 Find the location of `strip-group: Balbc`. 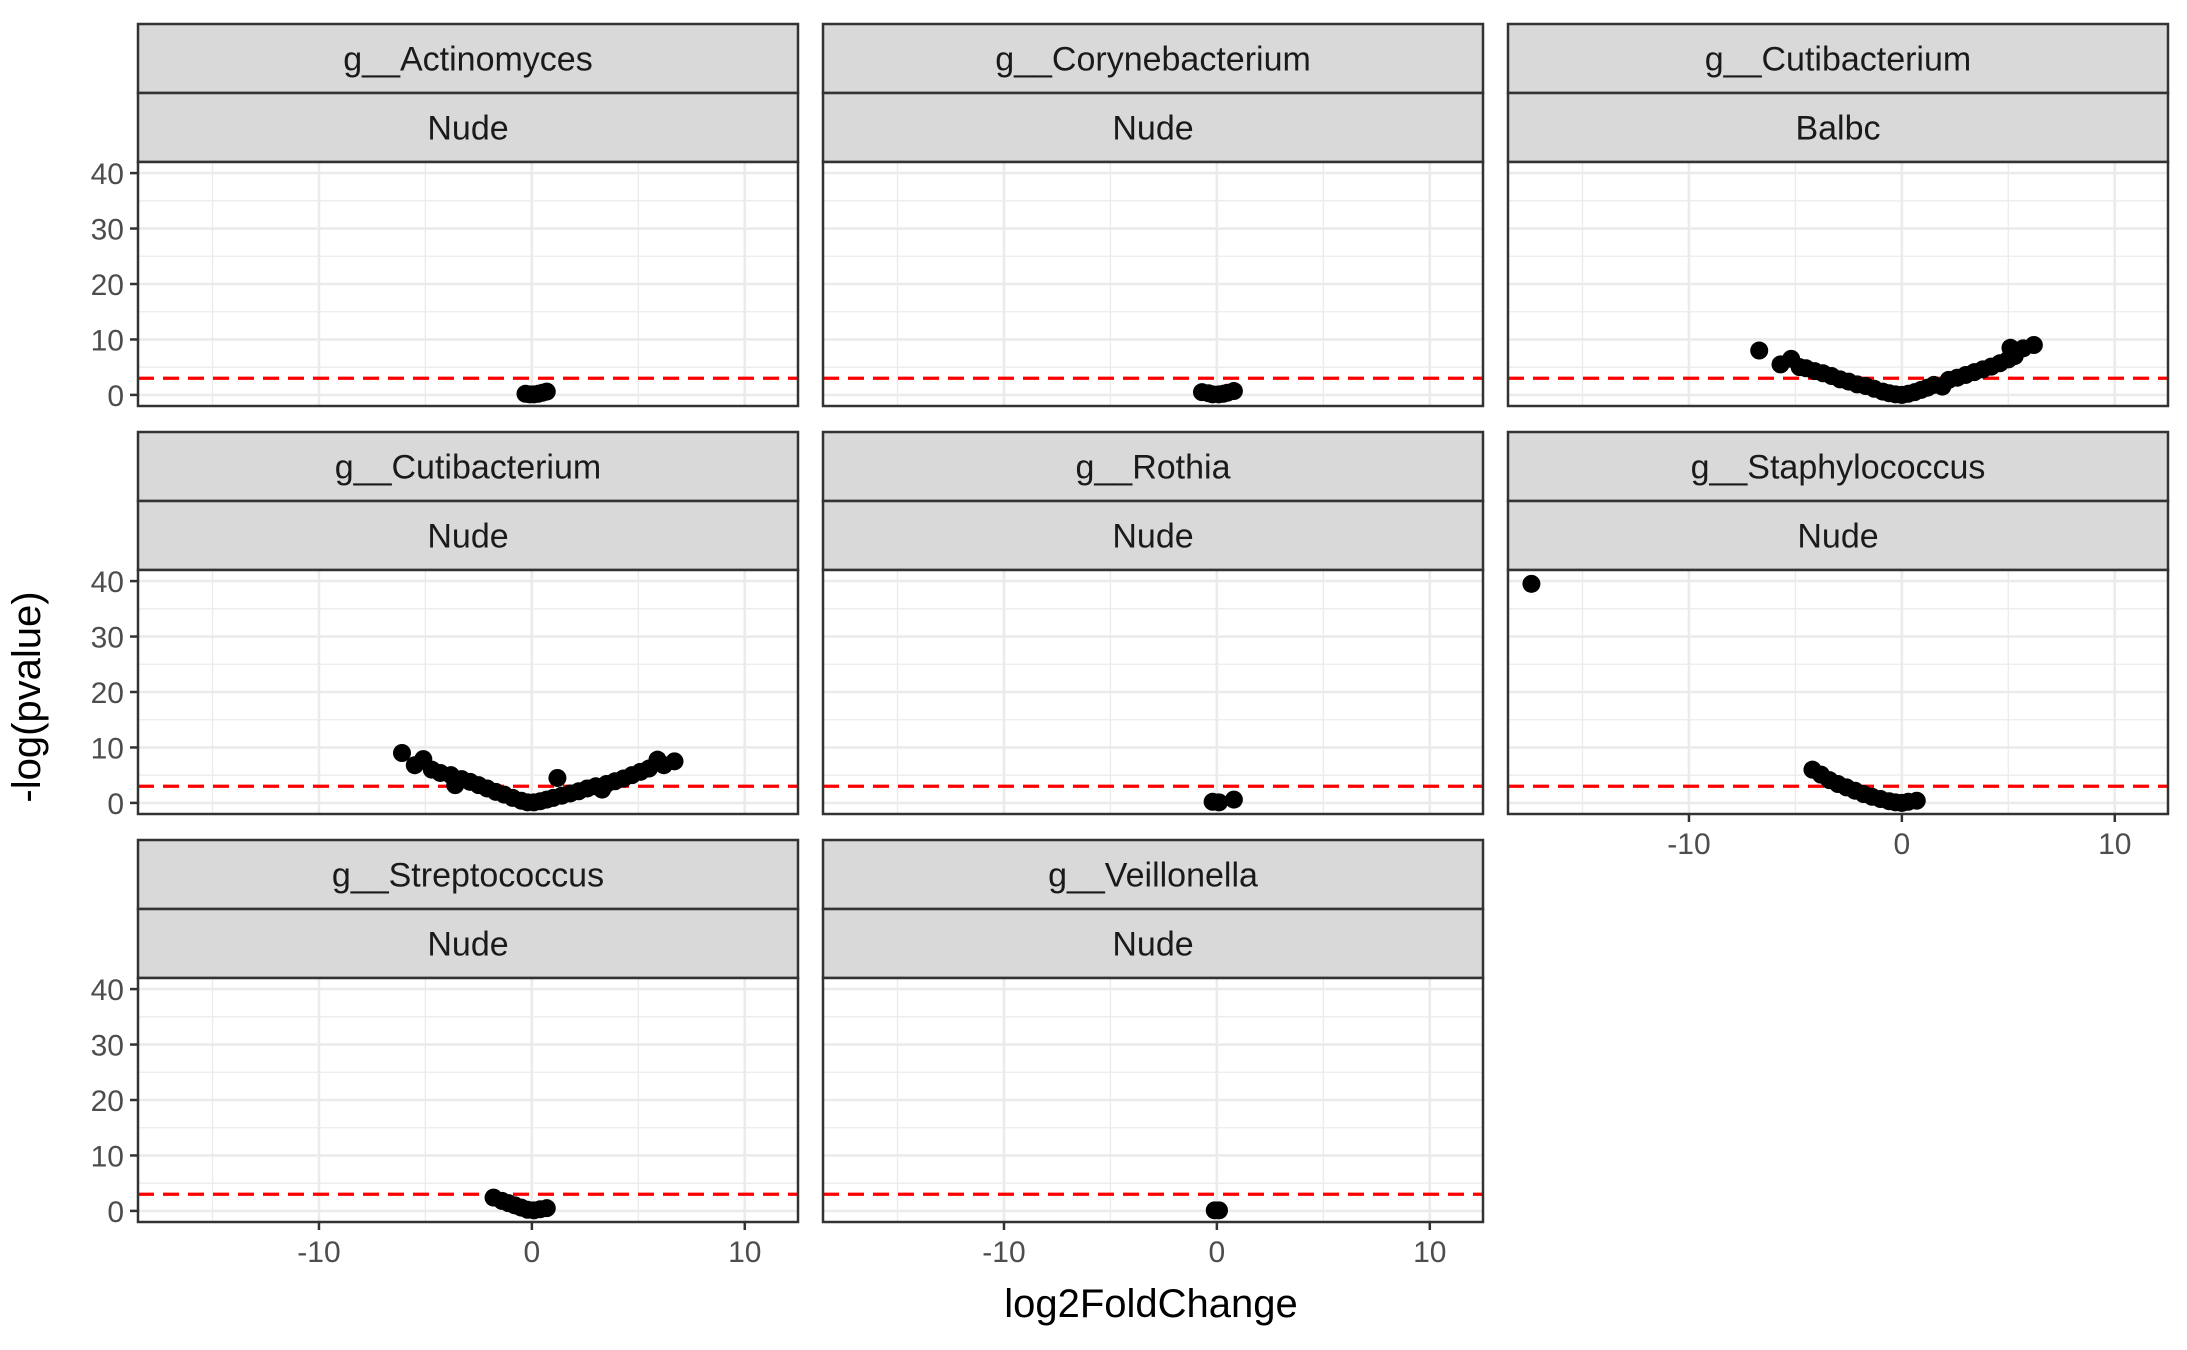

strip-group: Balbc is located at coordinates (1838, 127).